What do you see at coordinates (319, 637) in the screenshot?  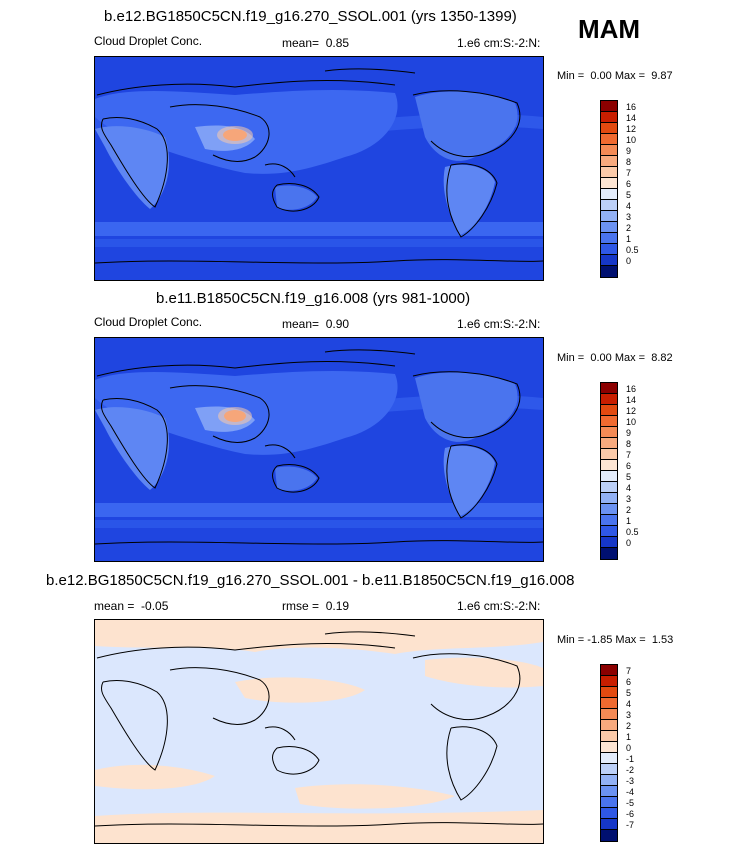 I see `positive-patch-north` at bounding box center [319, 637].